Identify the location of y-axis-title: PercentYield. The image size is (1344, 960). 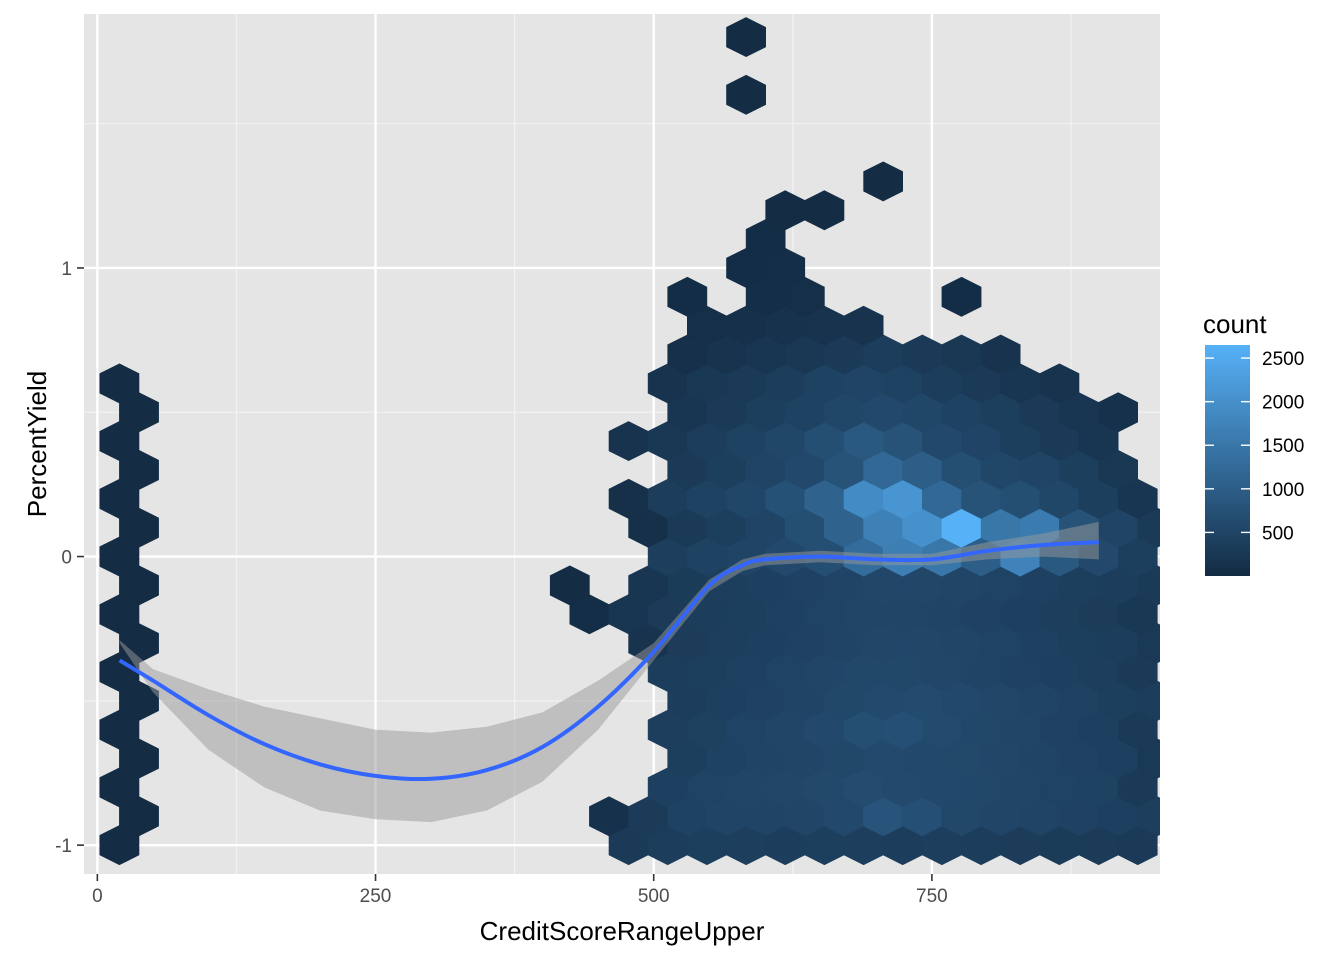
(37, 444).